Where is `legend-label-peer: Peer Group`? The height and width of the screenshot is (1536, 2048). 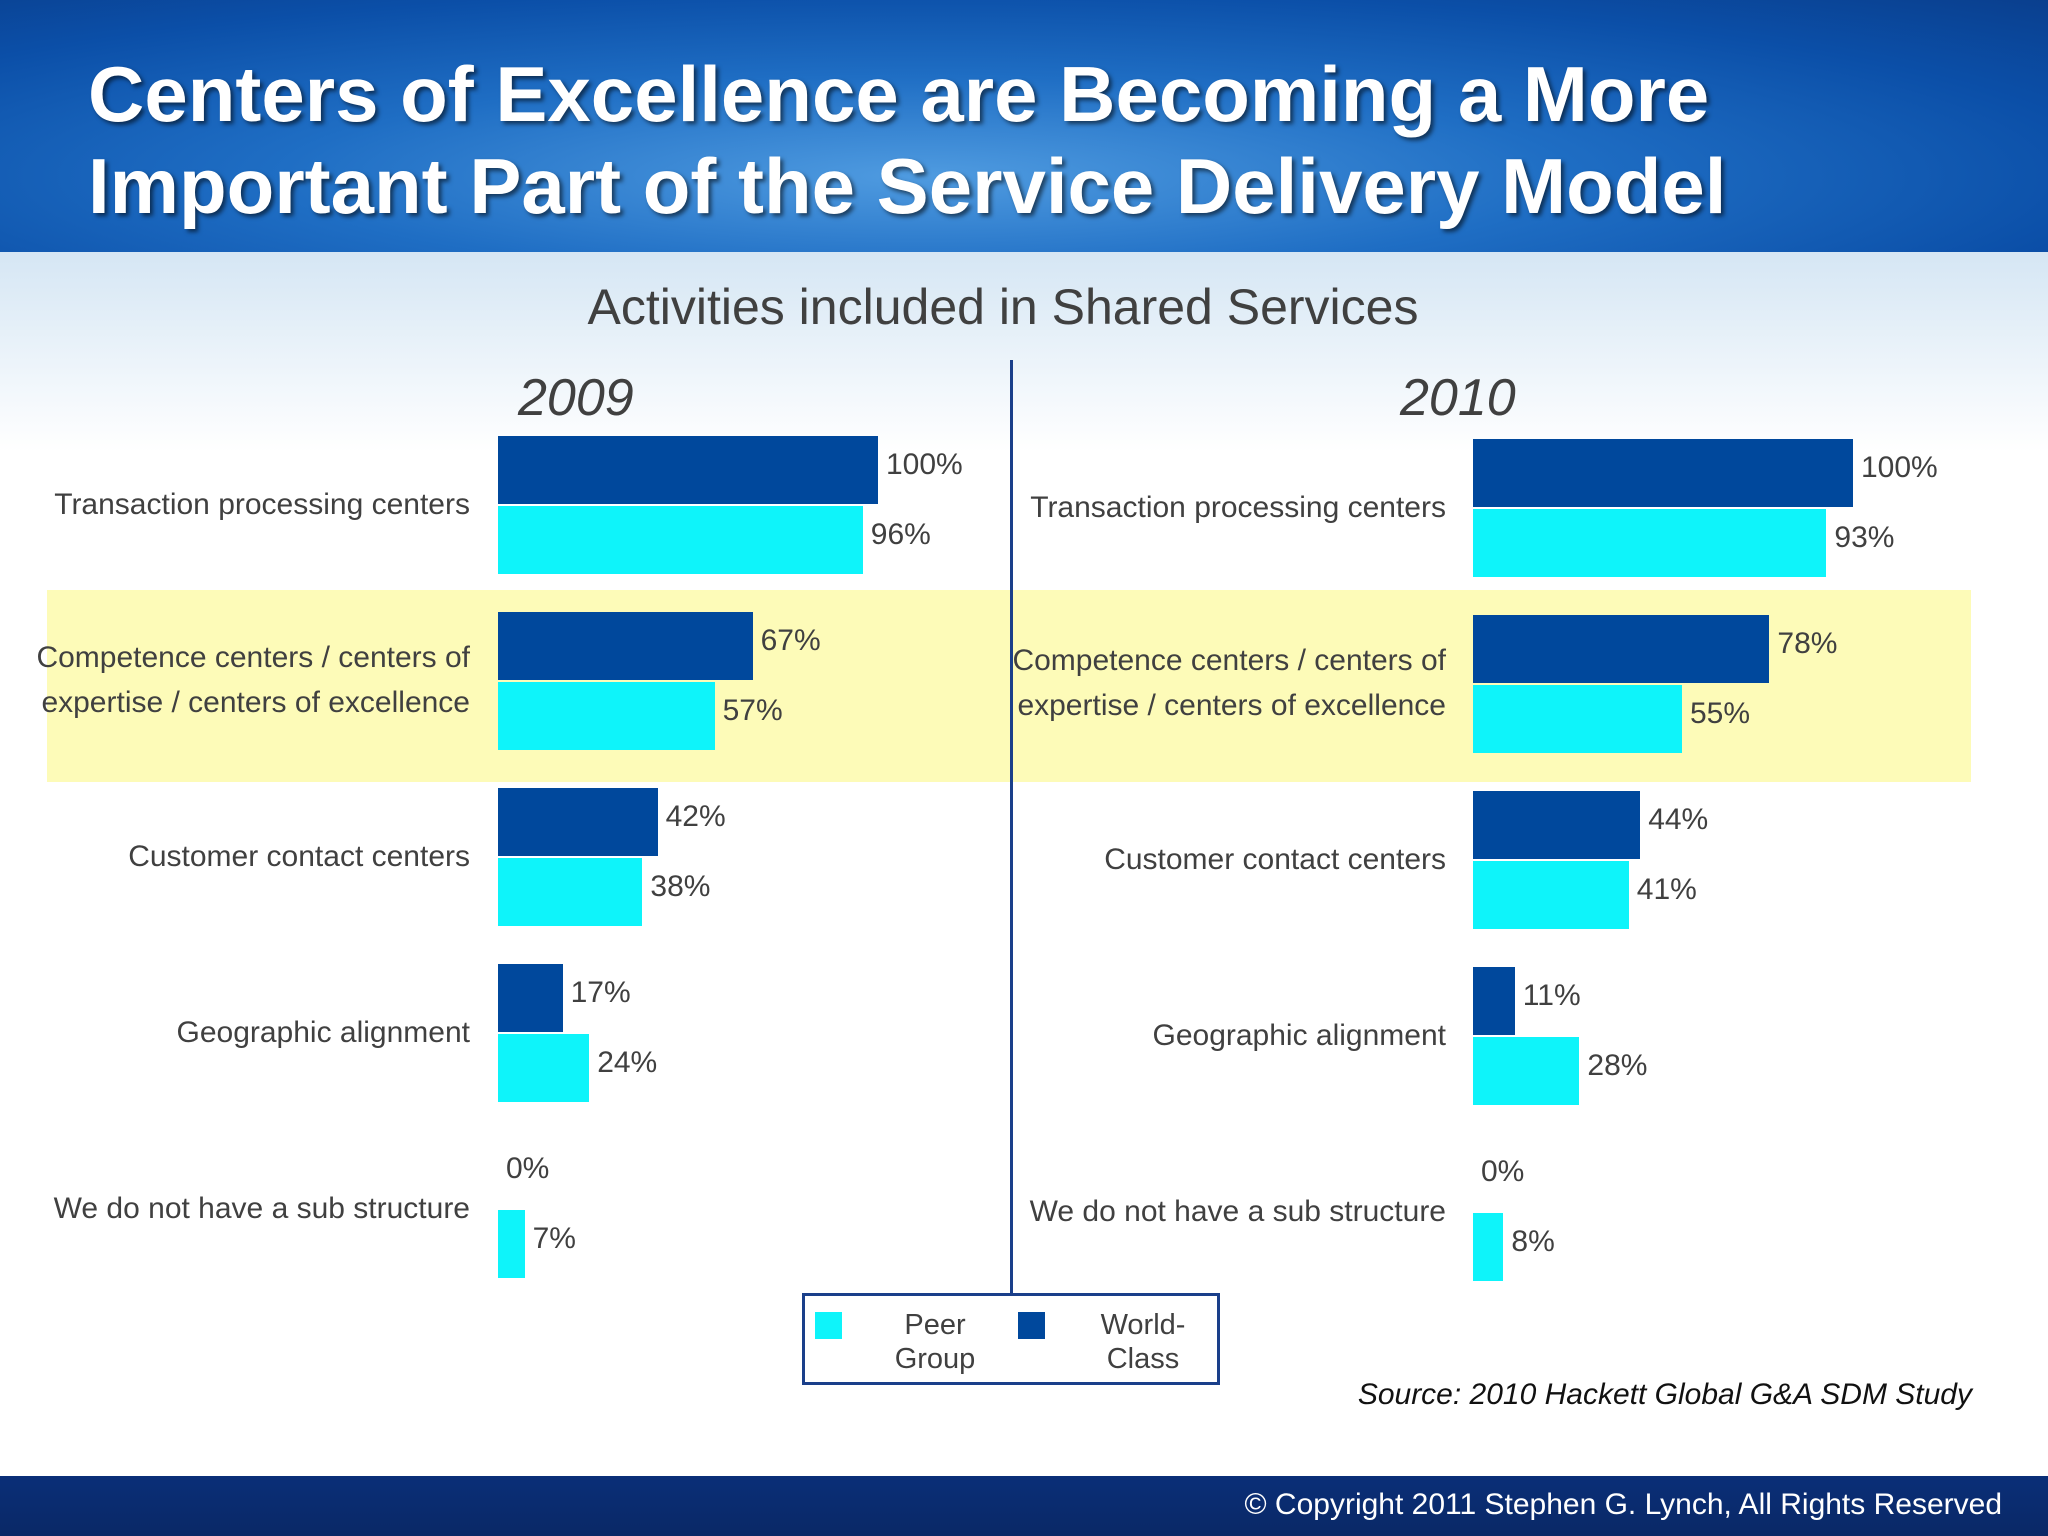 legend-label-peer: Peer Group is located at coordinates (935, 1342).